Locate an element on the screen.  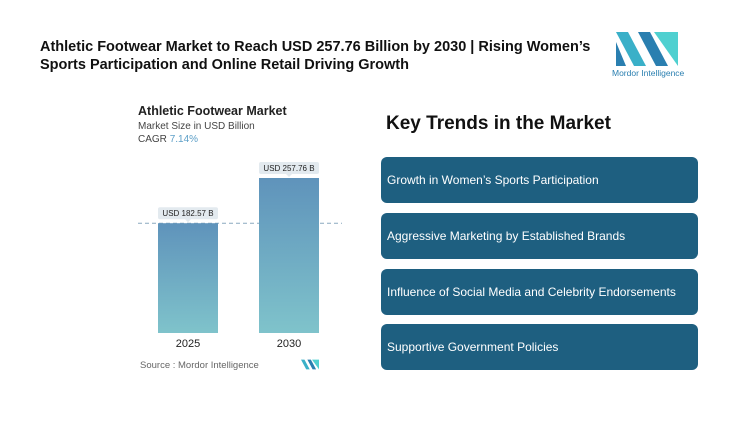
x-tick-label: 2030 is located at coordinates (289, 344).